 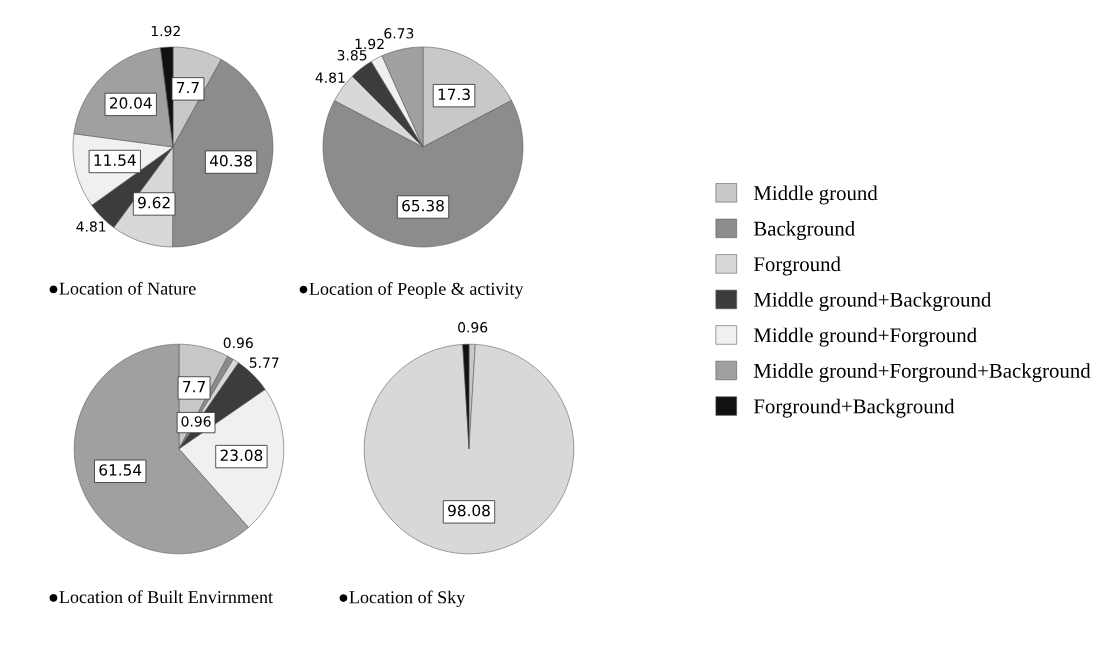 I want to click on data-label: 20.04, so click(x=130, y=103).